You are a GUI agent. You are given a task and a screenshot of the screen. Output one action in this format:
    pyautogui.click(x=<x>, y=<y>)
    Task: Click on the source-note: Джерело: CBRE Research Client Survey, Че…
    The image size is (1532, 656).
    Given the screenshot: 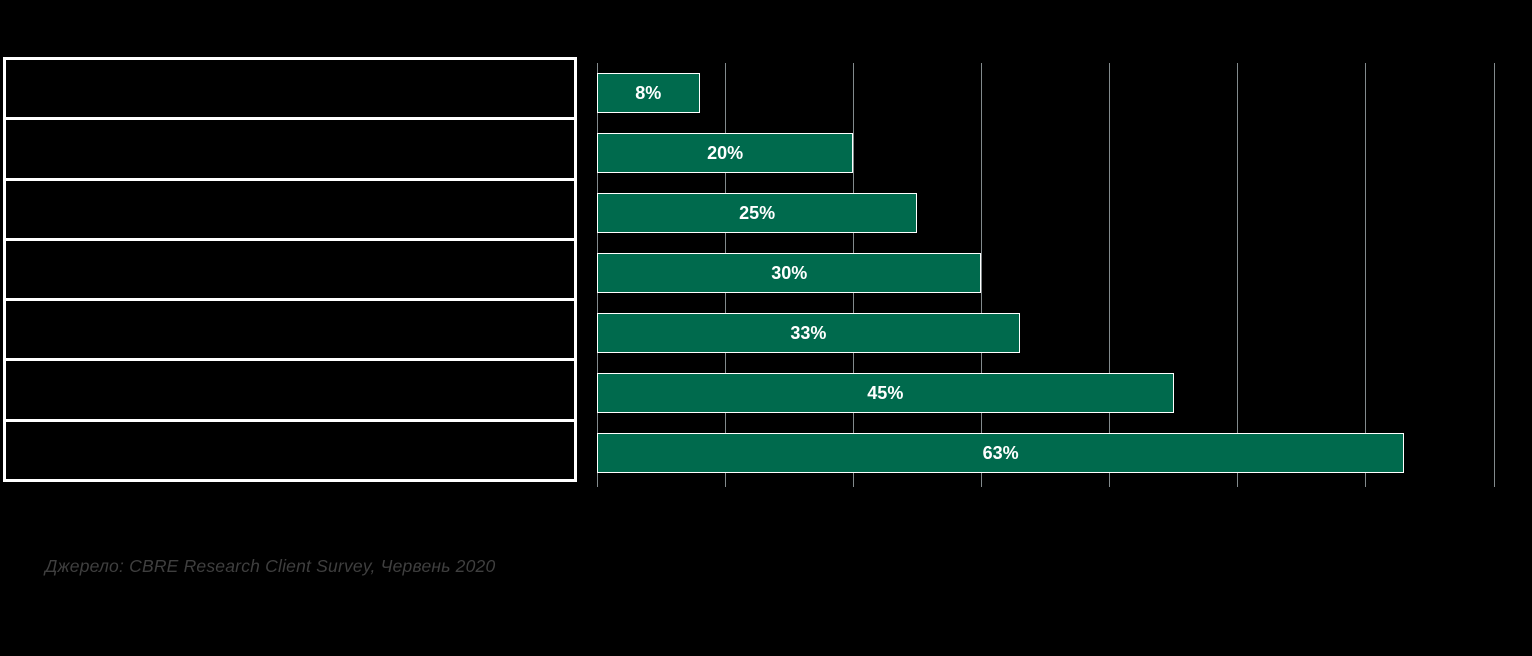 What is the action you would take?
    pyautogui.click(x=270, y=566)
    